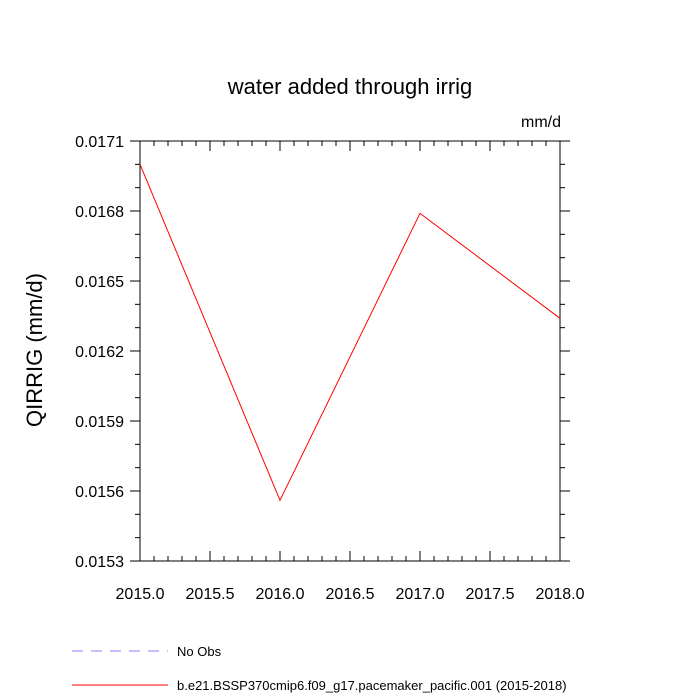 This screenshot has width=700, height=700. I want to click on y-tick-label: 0.0159, so click(99, 422).